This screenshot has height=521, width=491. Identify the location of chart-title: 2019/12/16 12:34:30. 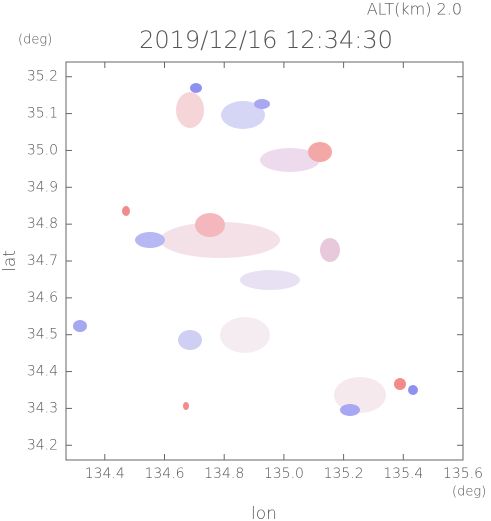
(266, 40).